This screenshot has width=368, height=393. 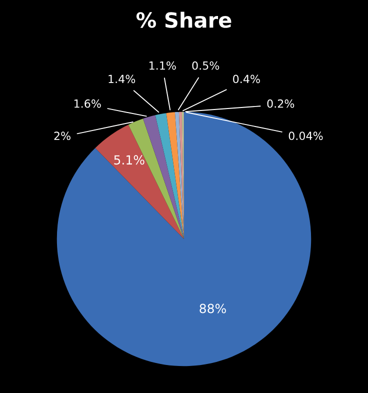 I want to click on data-label: 0.2%, so click(x=280, y=103).